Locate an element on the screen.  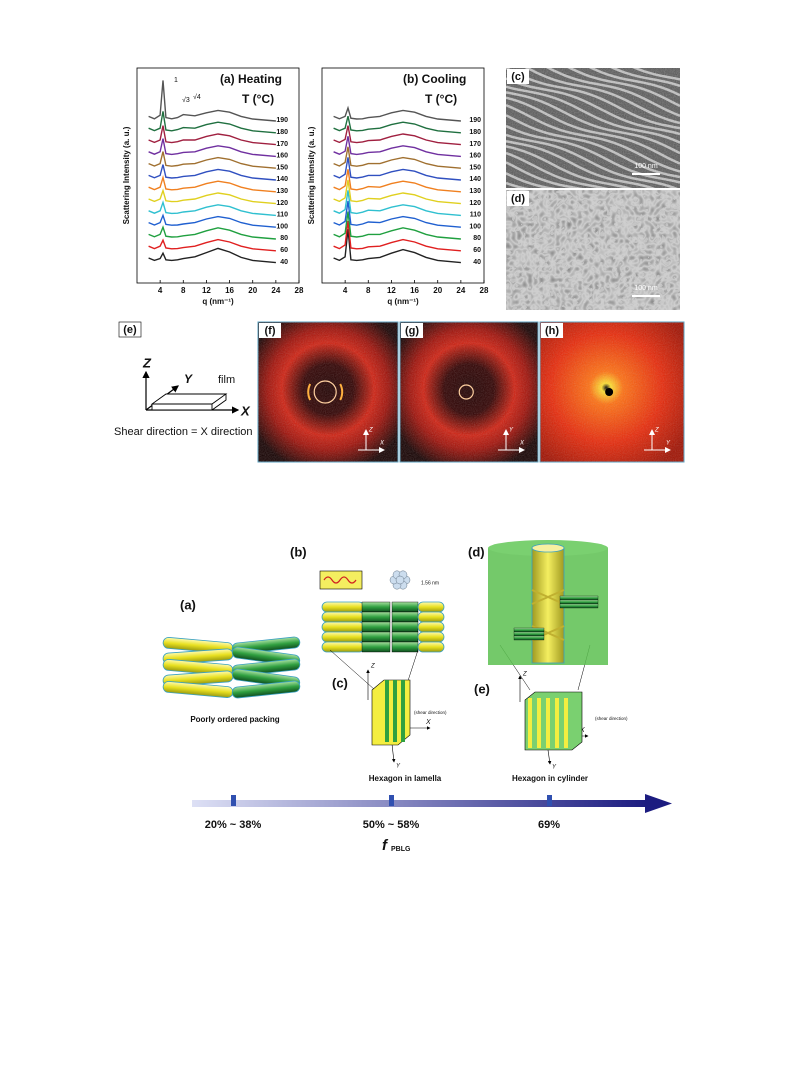
panel-label: (e) is located at coordinates (130, 330).